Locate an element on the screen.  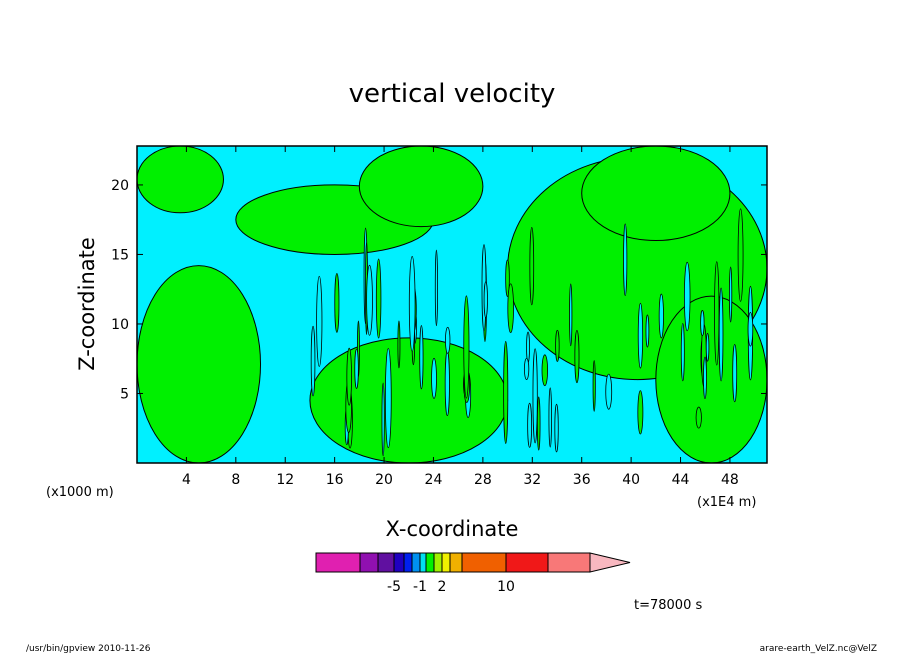
colorbar-tick-label: 10 is located at coordinates (506, 587).